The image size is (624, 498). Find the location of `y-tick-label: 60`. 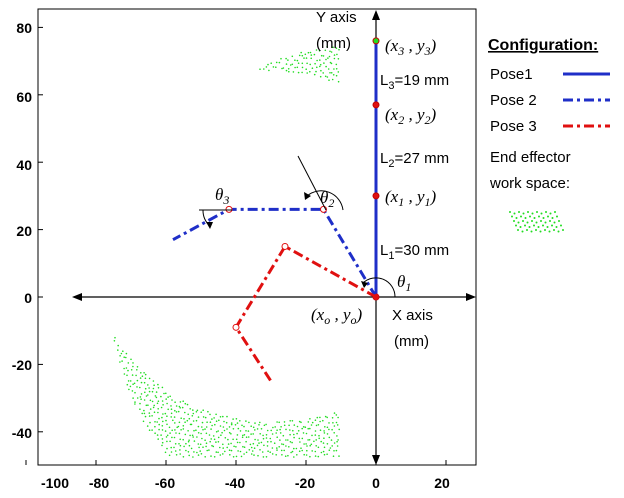

y-tick-label: 60 is located at coordinates (24, 97).